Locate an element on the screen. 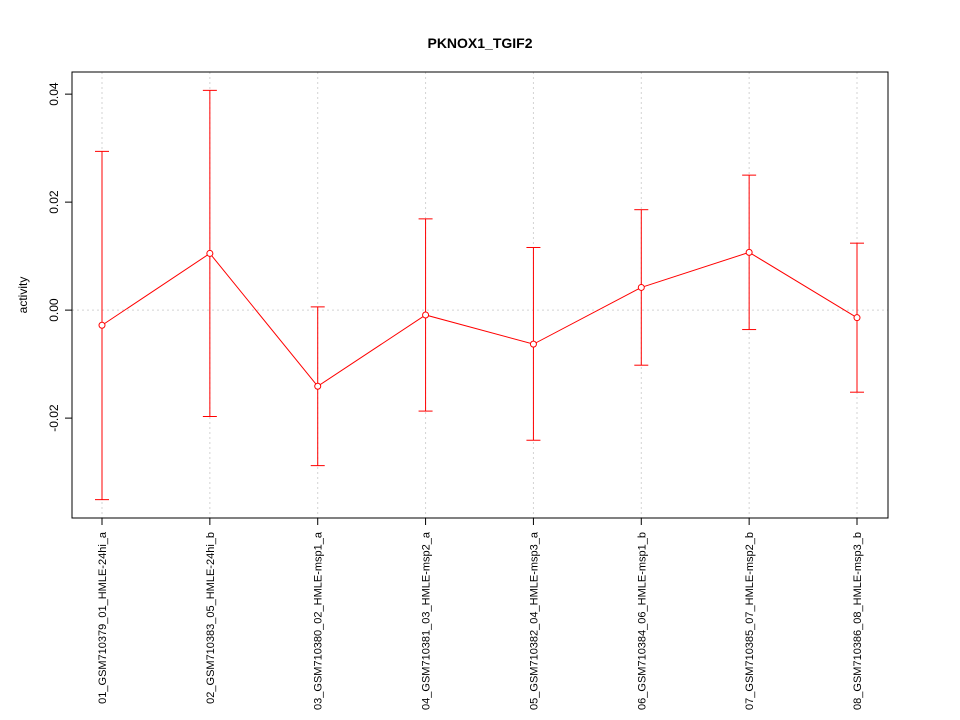  y-tick-label: -0.02 is located at coordinates (54, 418).